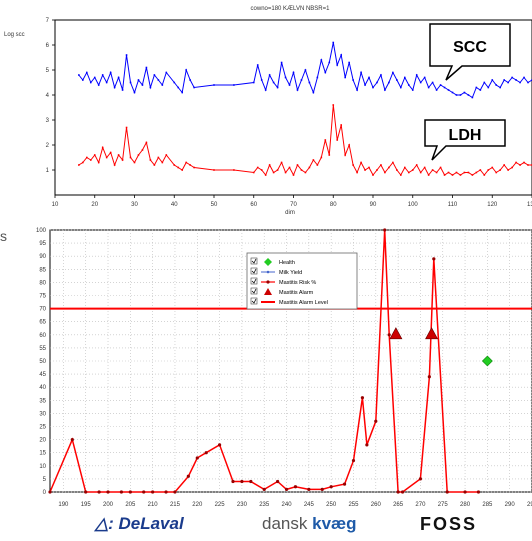 This screenshot has width=532, height=541. Describe the element at coordinates (48, 46) in the screenshot. I see `y-tick-label: 6` at that location.